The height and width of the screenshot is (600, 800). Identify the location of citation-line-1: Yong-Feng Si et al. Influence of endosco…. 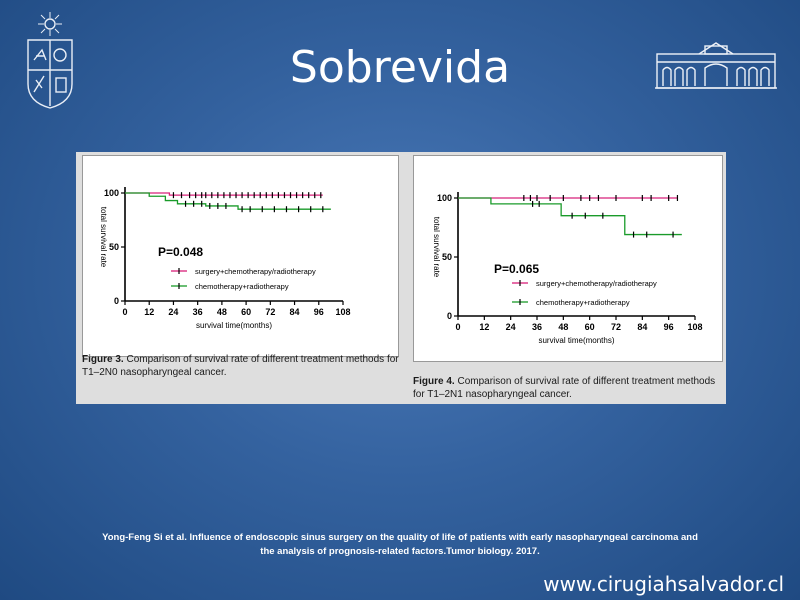
(400, 537).